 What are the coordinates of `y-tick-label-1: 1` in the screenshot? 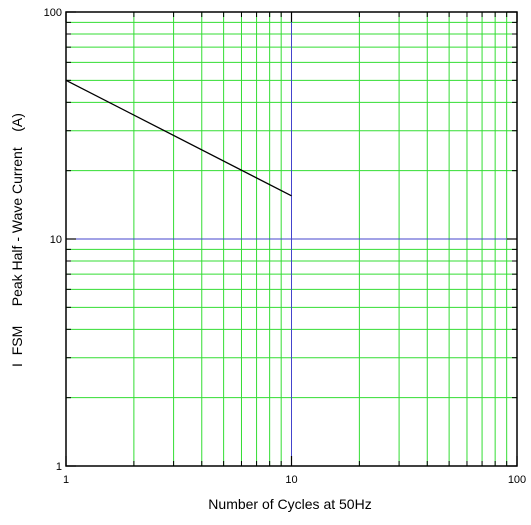 It's located at (59, 467).